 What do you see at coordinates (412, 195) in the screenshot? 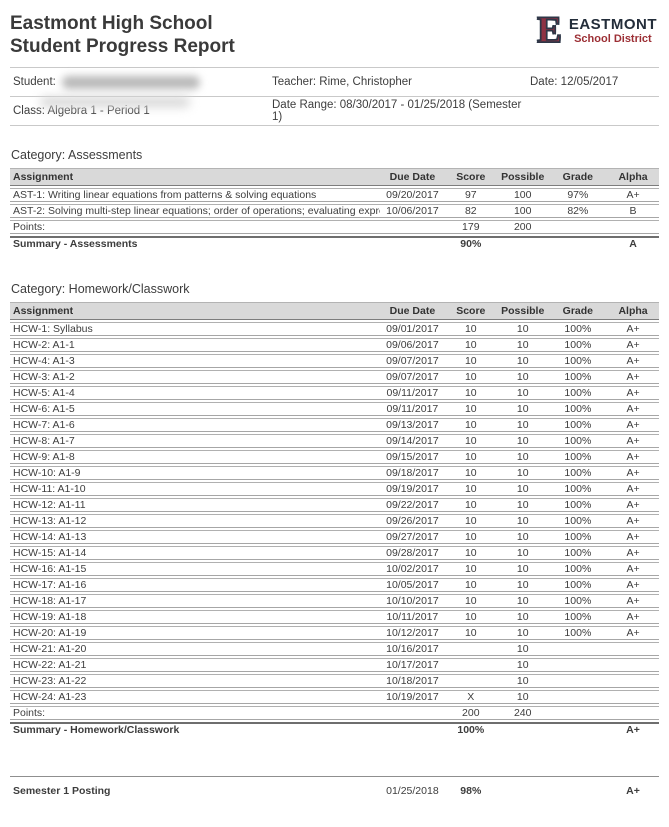
I see `value-cell: 09/20/2017` at bounding box center [412, 195].